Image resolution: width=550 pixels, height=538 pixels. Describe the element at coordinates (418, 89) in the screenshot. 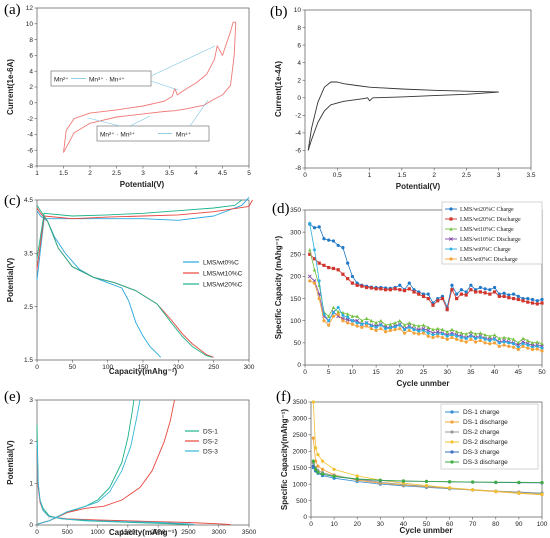

I see `plot-frame` at that location.